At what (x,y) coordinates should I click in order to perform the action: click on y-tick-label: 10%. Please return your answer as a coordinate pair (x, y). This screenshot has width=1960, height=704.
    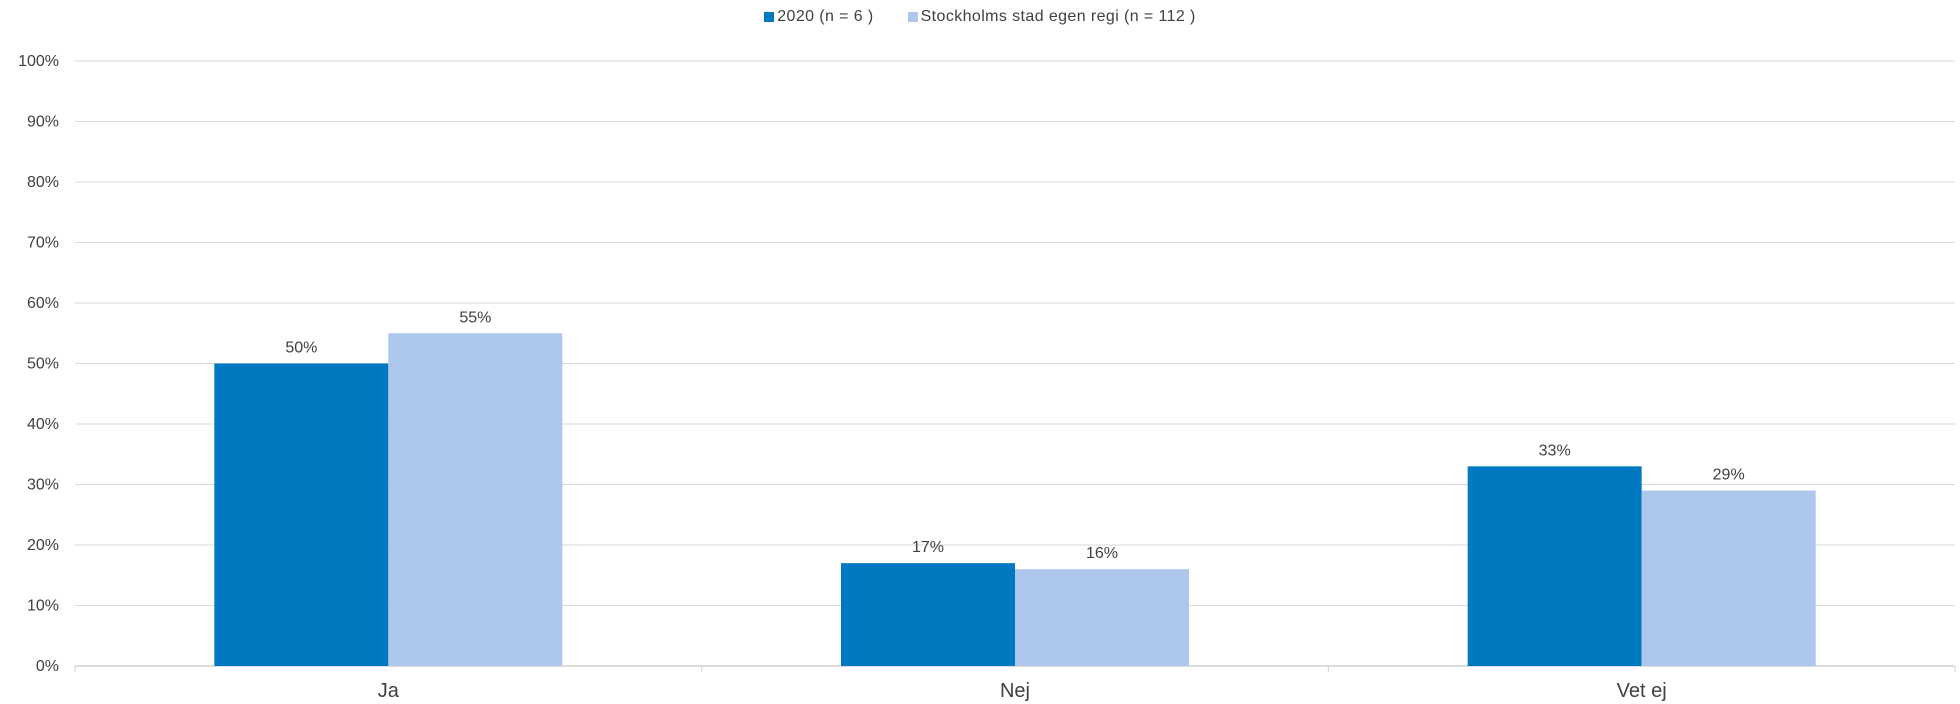
    Looking at the image, I should click on (43, 606).